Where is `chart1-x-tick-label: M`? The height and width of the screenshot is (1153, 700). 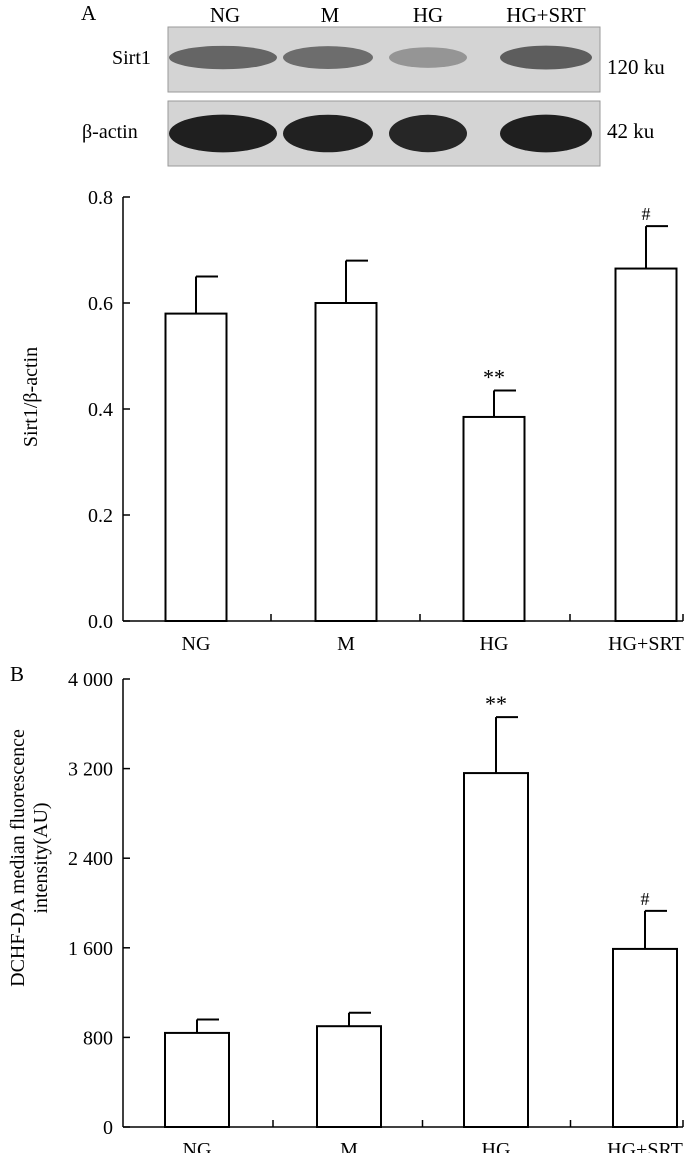 chart1-x-tick-label: M is located at coordinates (346, 644).